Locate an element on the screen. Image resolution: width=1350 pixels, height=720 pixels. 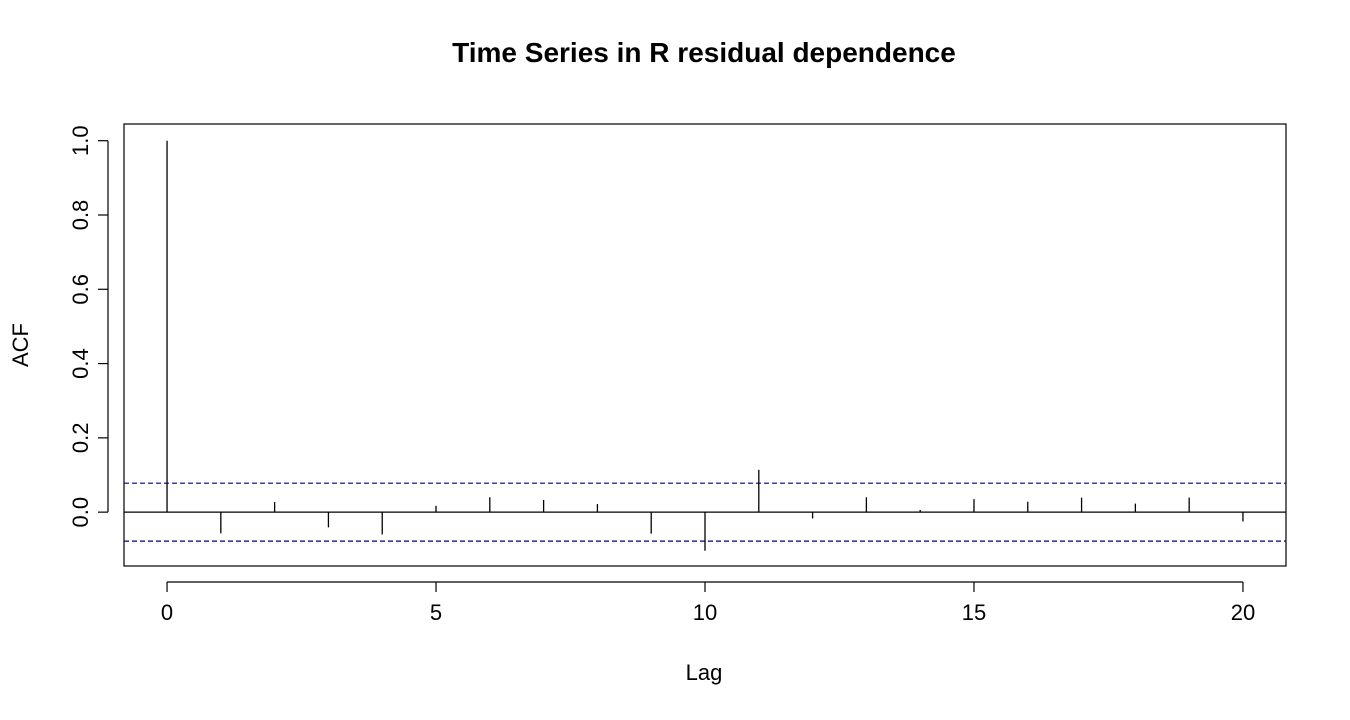
x-axis-label: Lag is located at coordinates (704, 672).